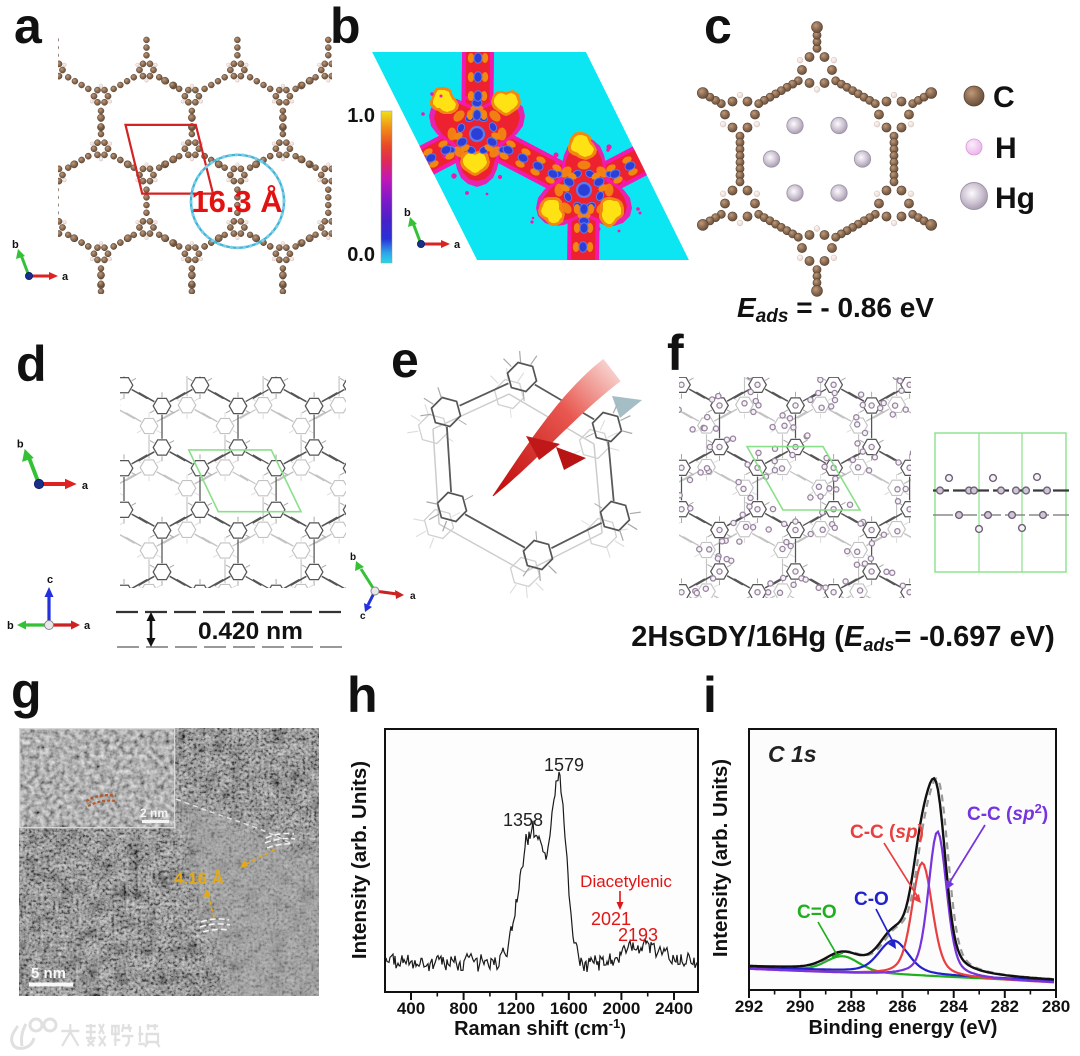  Describe the element at coordinates (199, 878) in the screenshot. I see `svg-text: 4.16 Å` at that location.